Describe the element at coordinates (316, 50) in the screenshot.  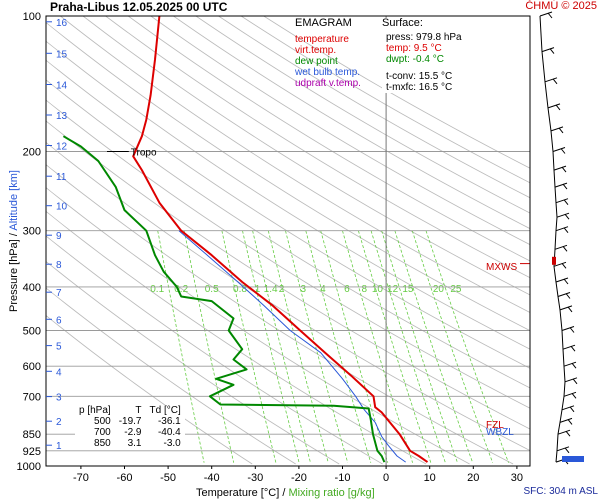
I see `legend-item-virt-temp: virt.temp.` at that location.